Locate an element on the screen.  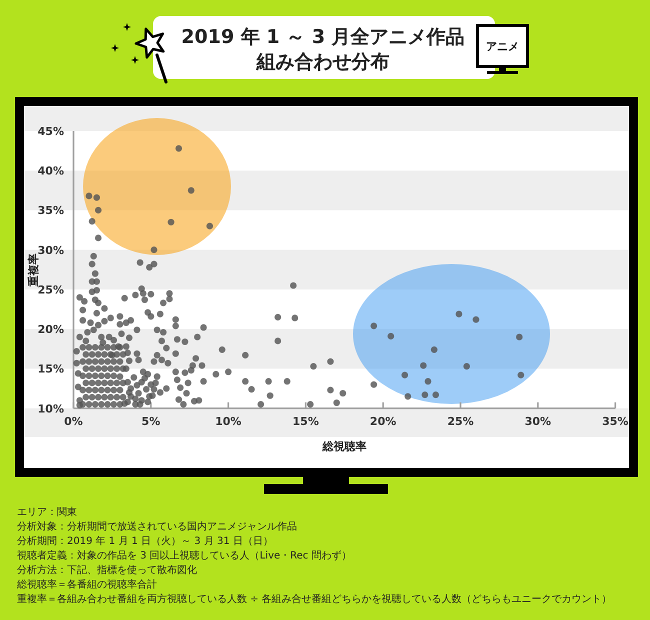
y-axis-title: 重複率 is located at coordinates (33, 270).